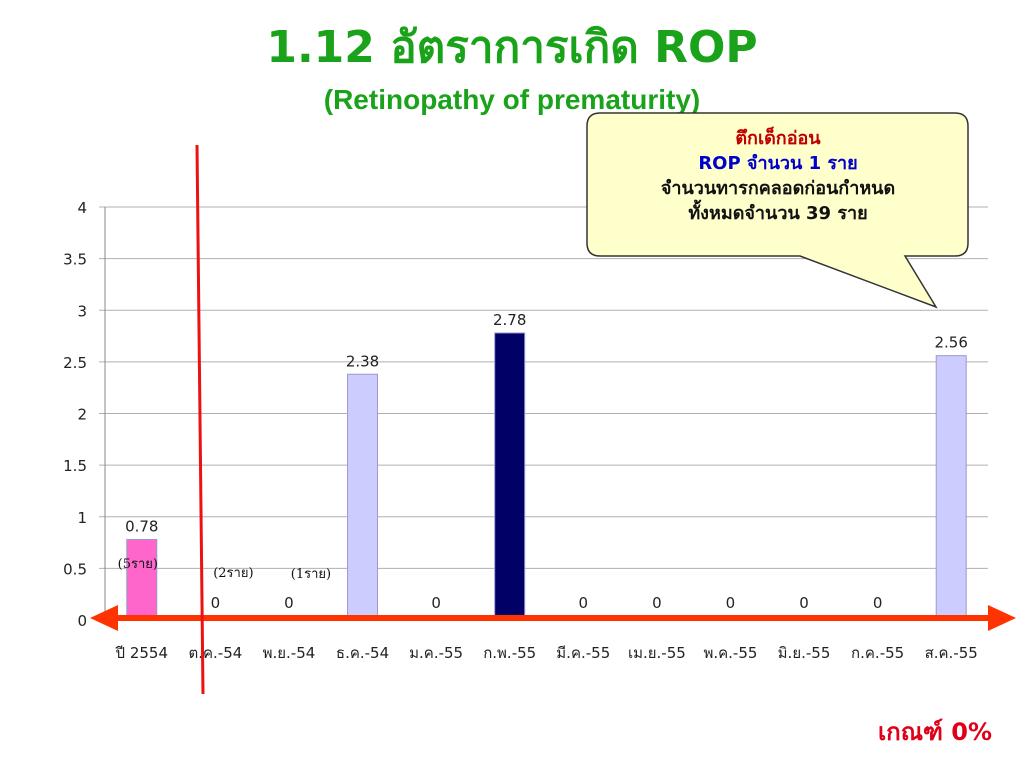 This screenshot has width=1024, height=768. What do you see at coordinates (730, 653) in the screenshot?
I see `x-tick-label-8: พ.ค.-55` at bounding box center [730, 653].